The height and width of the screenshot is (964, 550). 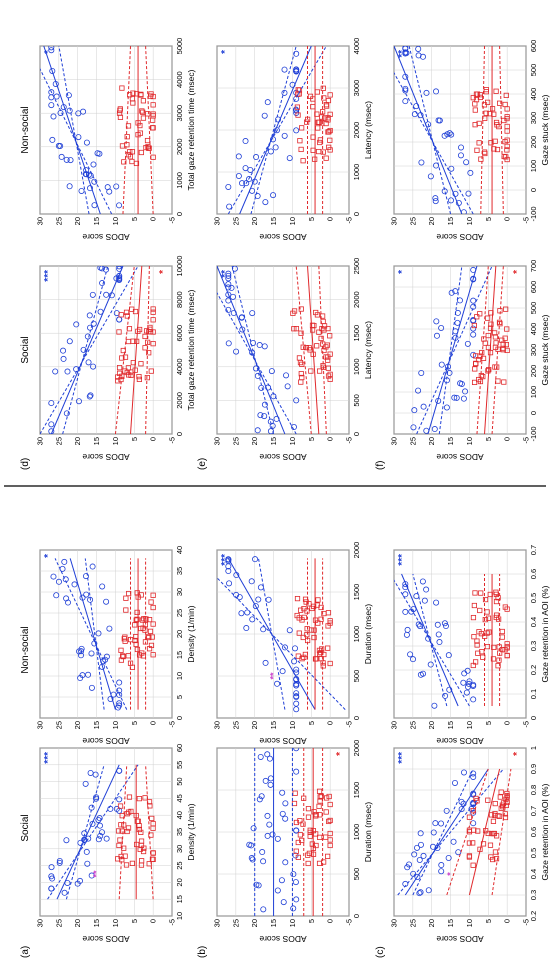 What do you see at coordinates (191, 633) in the screenshot?
I see `x-axis-label: Density (1/min)` at bounding box center [191, 633].